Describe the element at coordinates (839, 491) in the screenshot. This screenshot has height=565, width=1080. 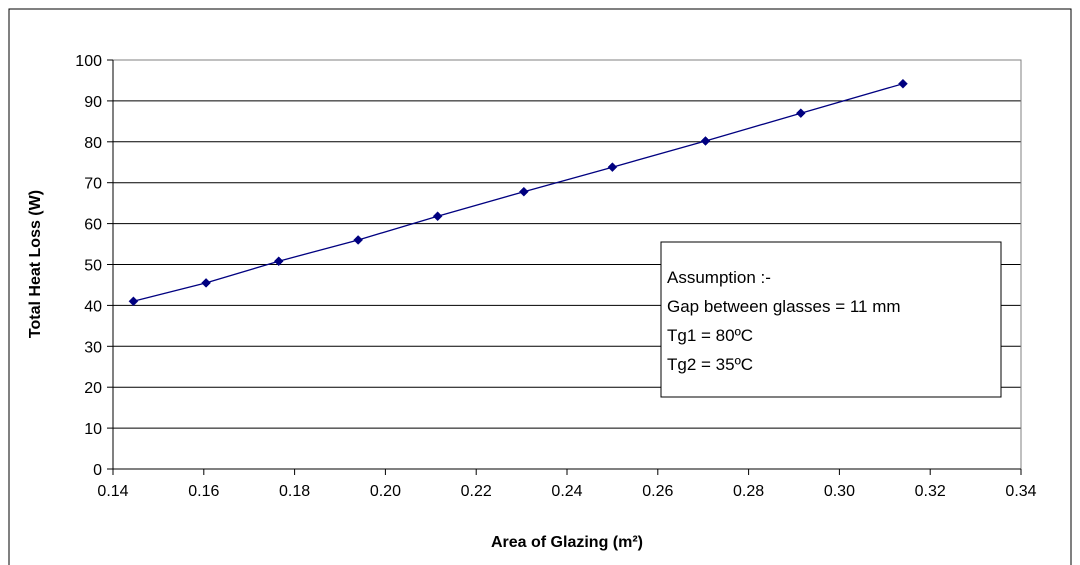
I see `x-tick-label: 0.30` at that location.